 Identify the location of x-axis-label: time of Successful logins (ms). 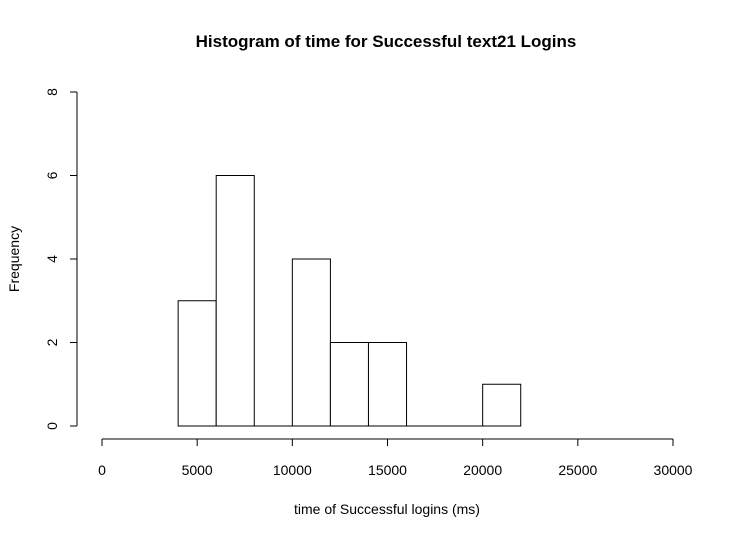
(387, 509).